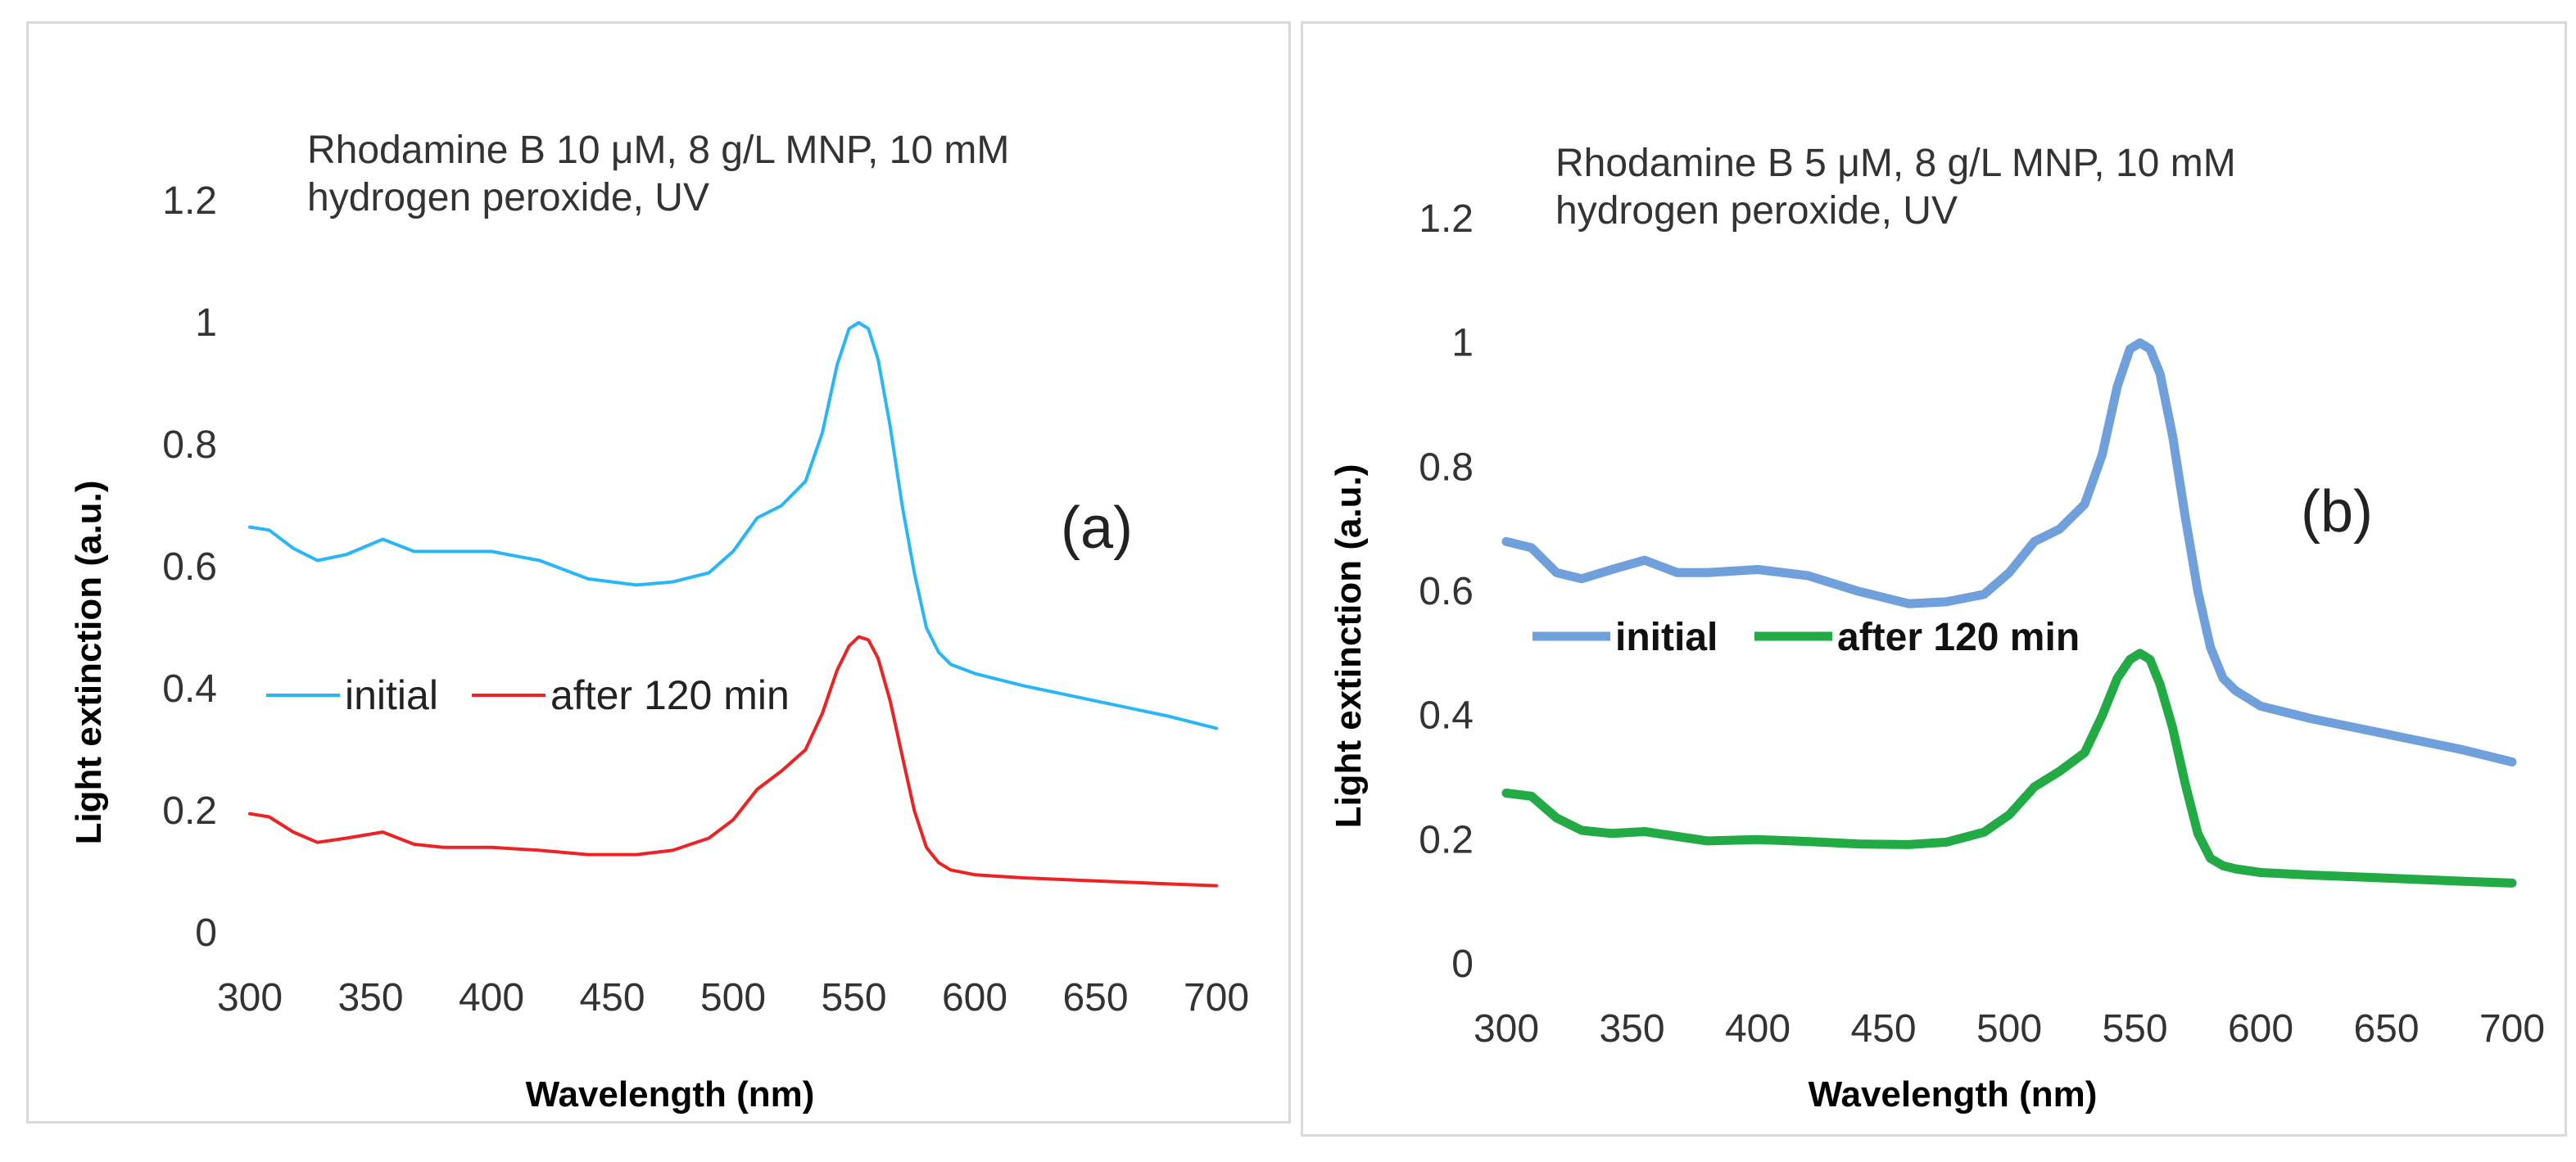 This screenshot has width=2576, height=1162. Describe the element at coordinates (733, 526) in the screenshot. I see `chart-a-series-initial-line` at that location.